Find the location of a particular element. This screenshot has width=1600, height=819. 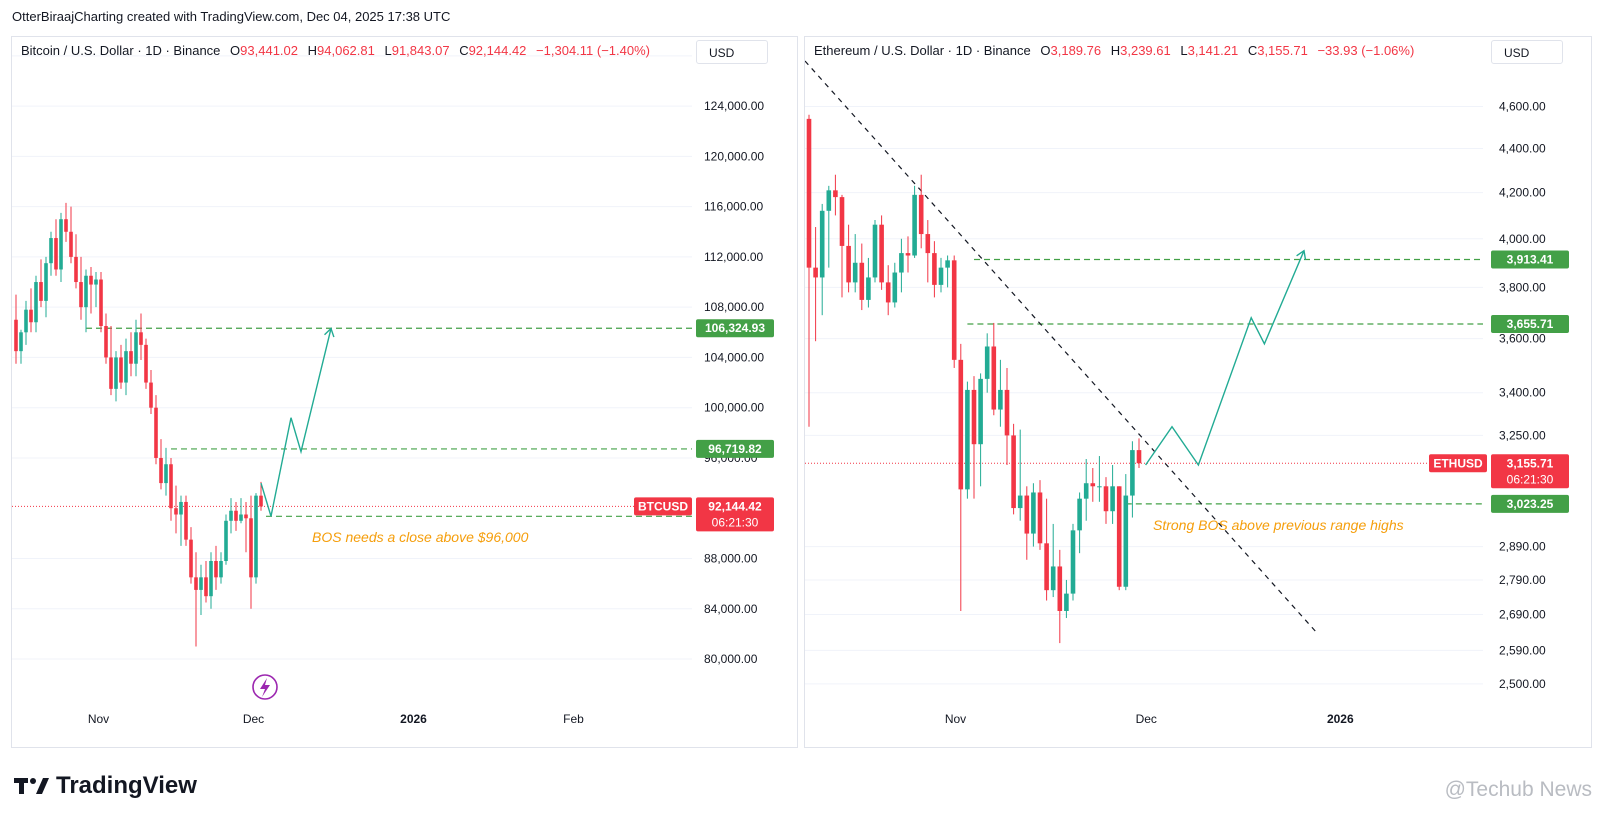

eth-open: 3,189.76 is located at coordinates (1076, 50).